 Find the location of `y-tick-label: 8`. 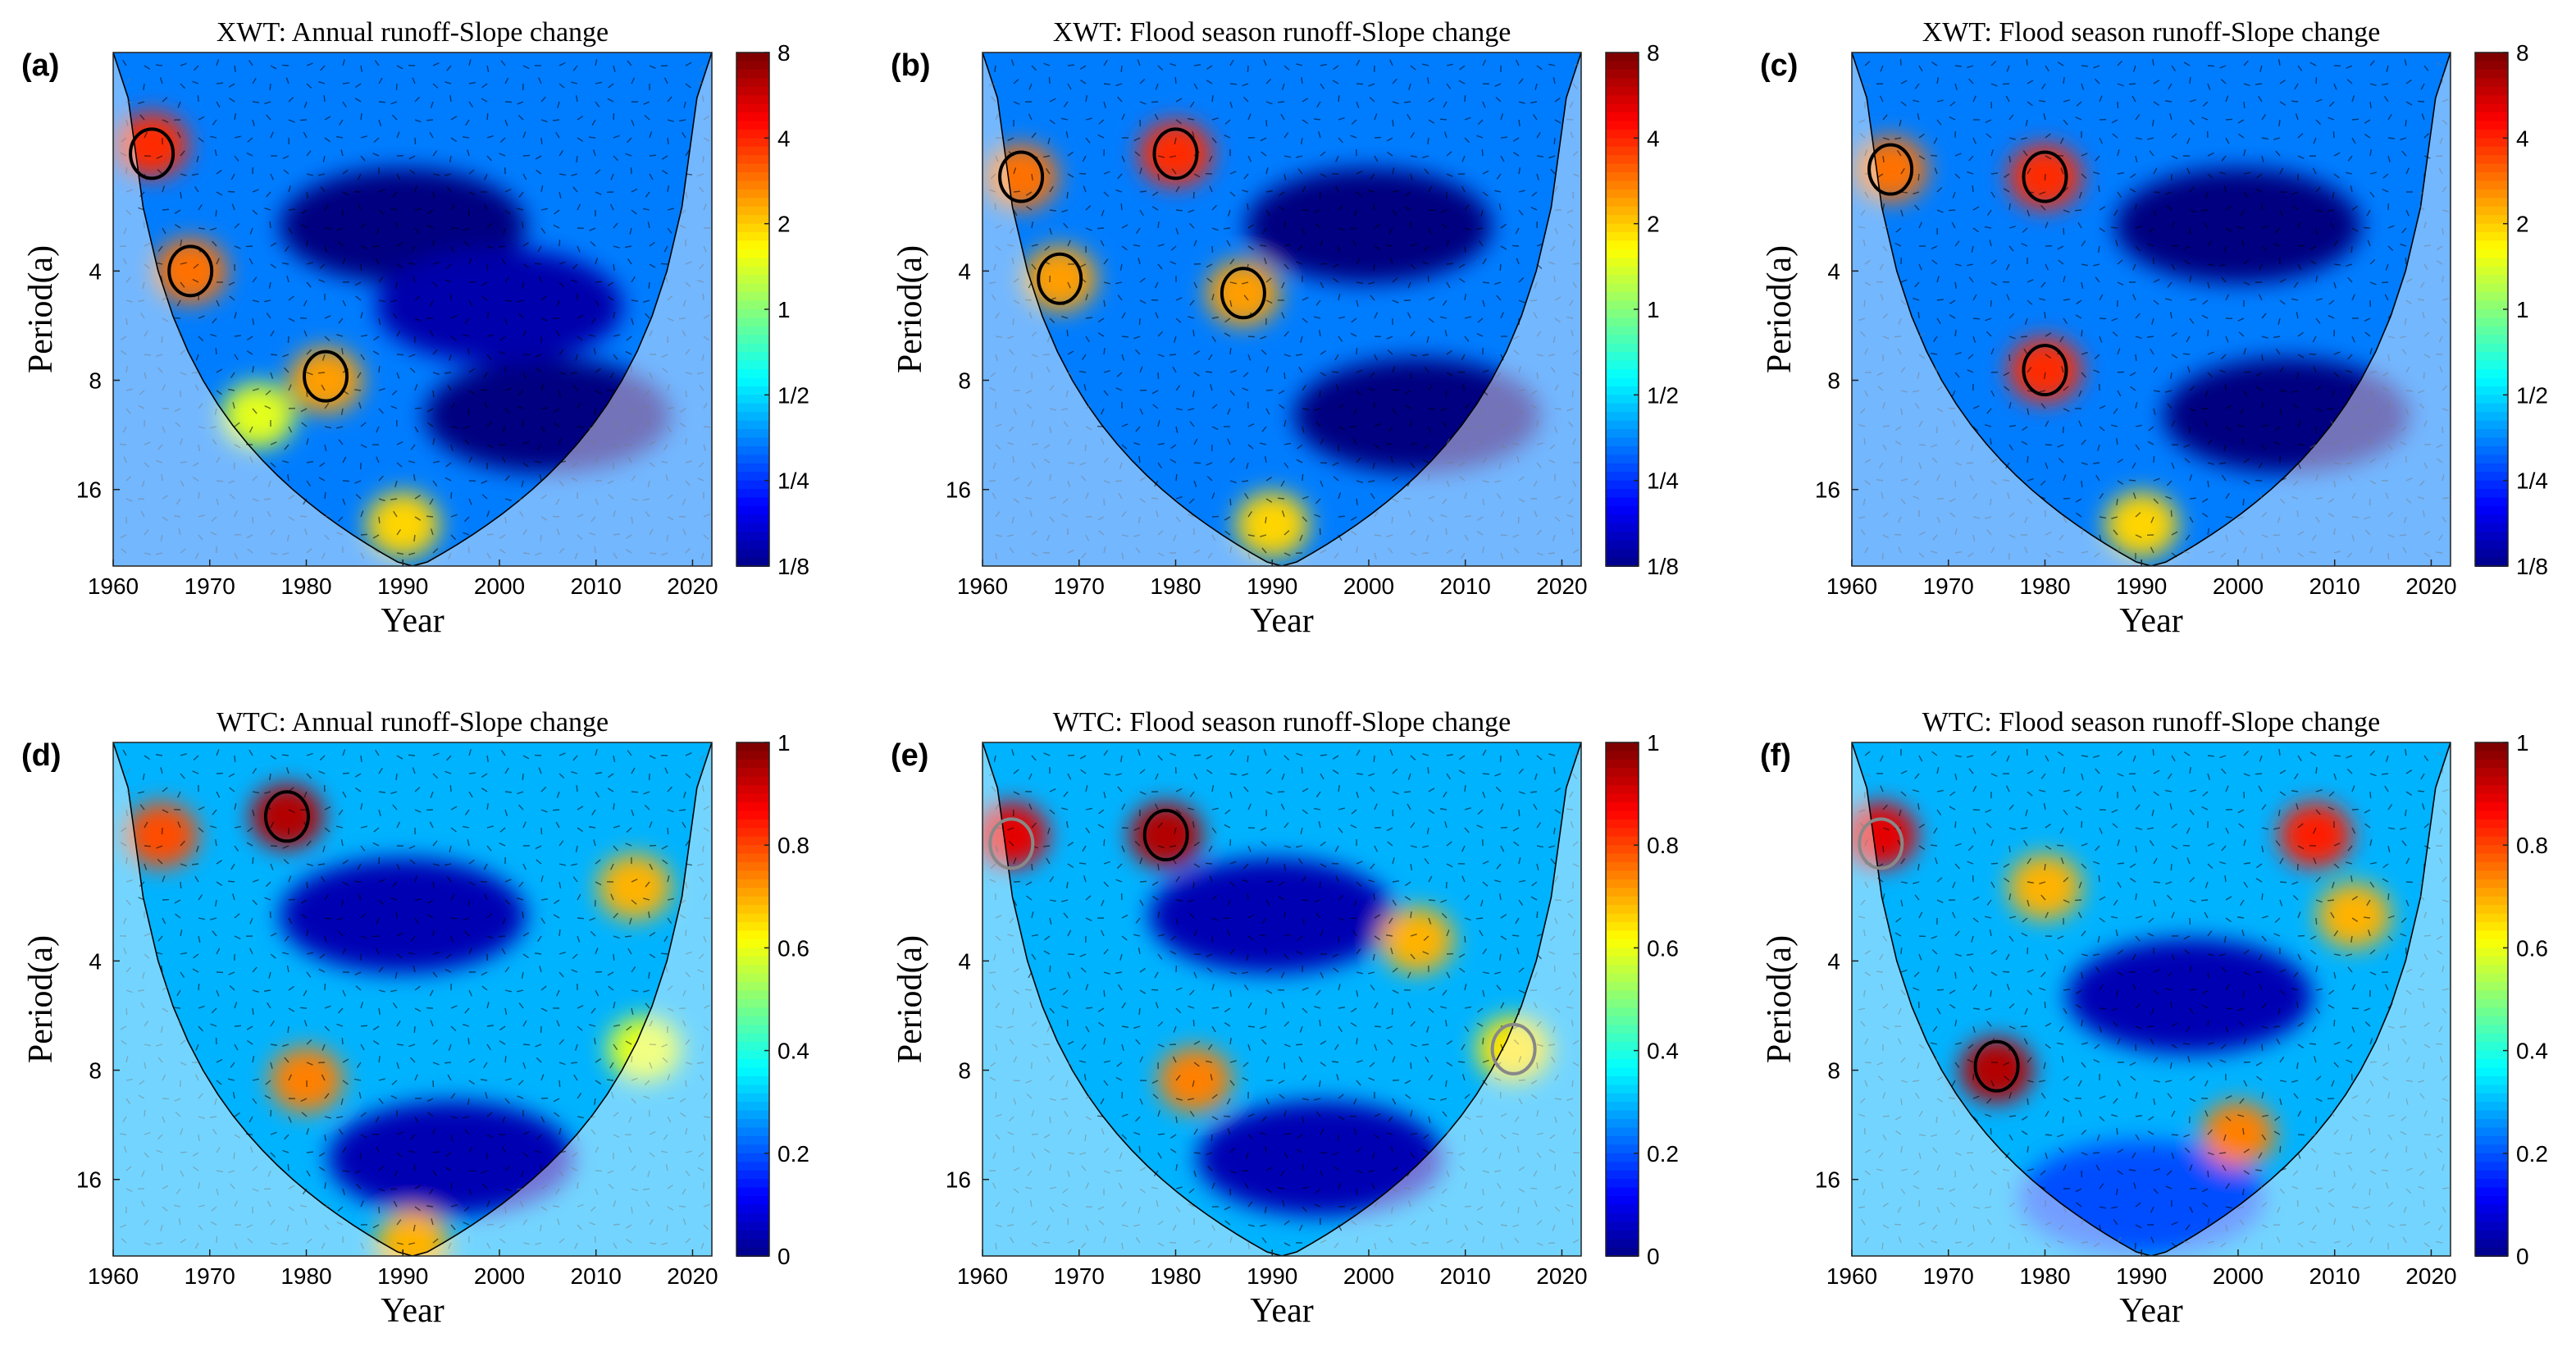

y-tick-label: 8 is located at coordinates (95, 1071).